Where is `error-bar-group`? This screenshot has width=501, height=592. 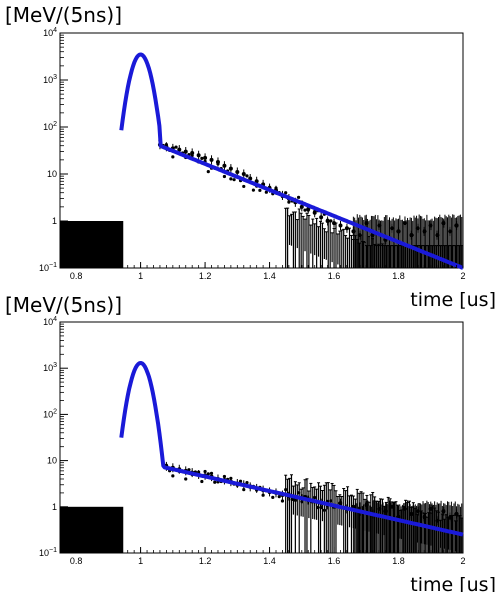 error-bar-group is located at coordinates (374, 513).